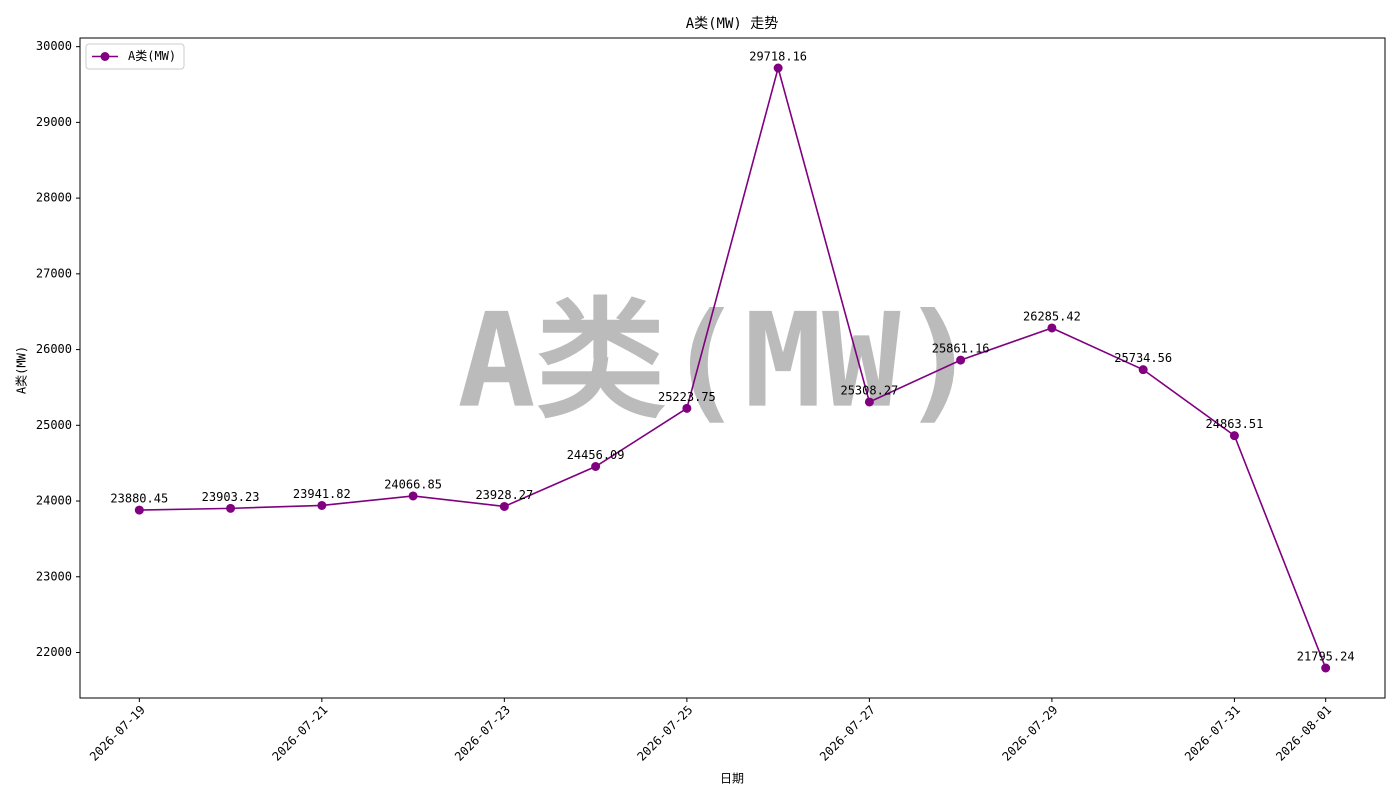 Image resolution: width=1400 pixels, height=800 pixels. I want to click on data-label: 23903.23, so click(231, 497).